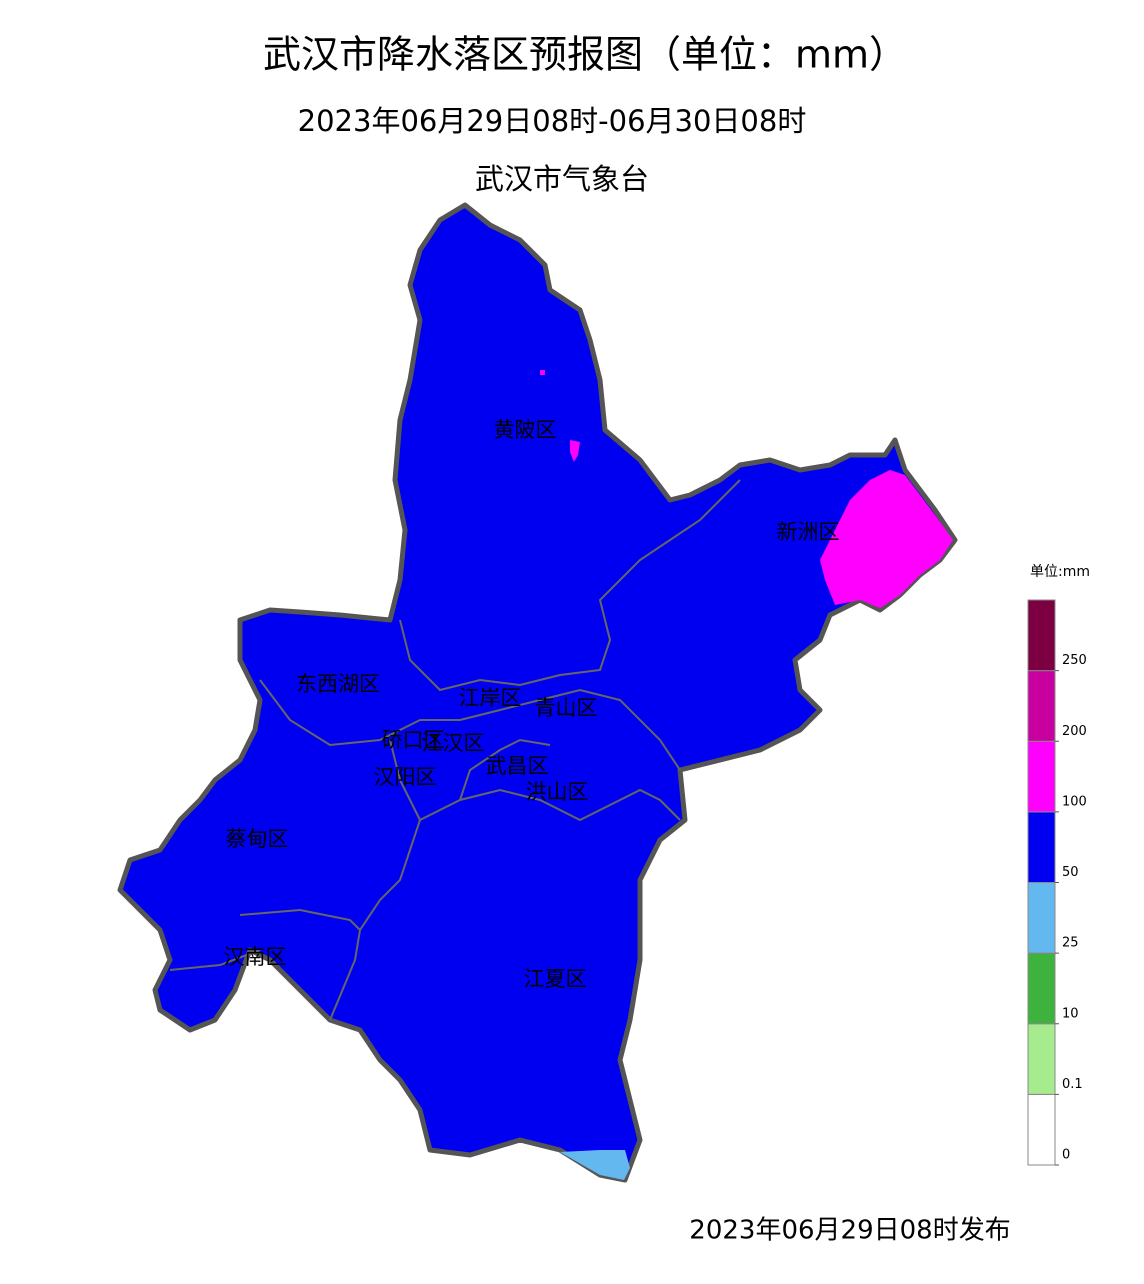 The image size is (1144, 1284). I want to click on district-label: 江汉区, so click(453, 743).